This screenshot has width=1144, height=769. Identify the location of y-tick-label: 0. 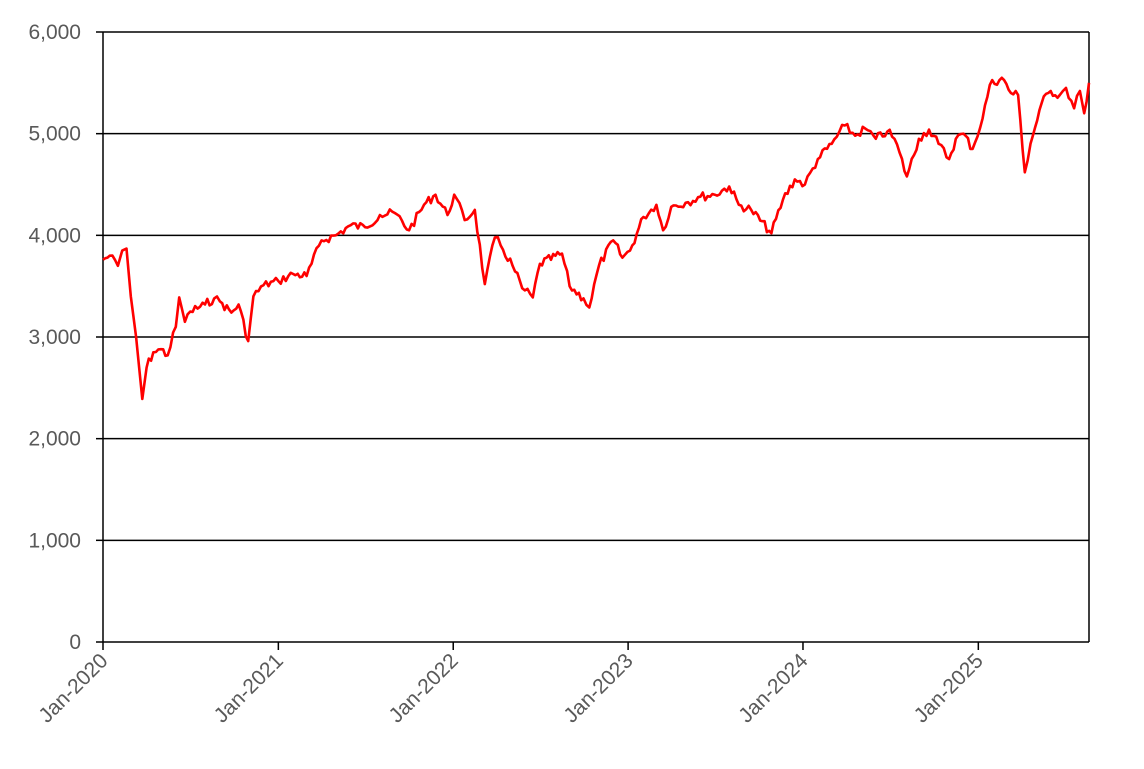
(75, 642).